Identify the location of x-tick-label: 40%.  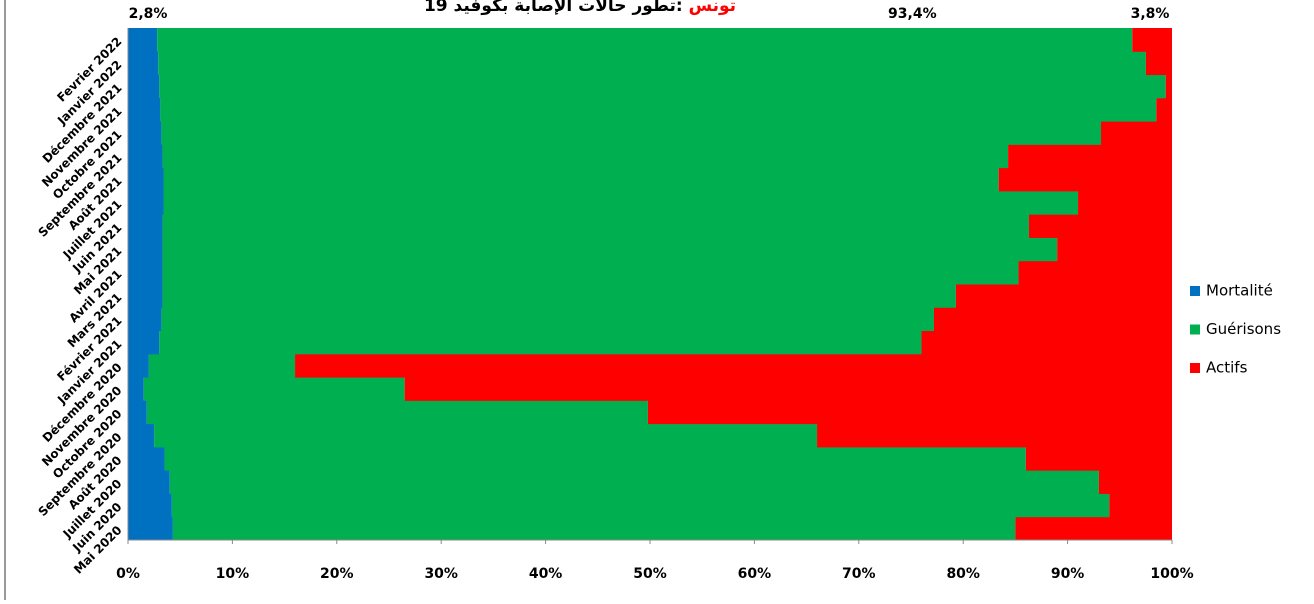
(546, 574).